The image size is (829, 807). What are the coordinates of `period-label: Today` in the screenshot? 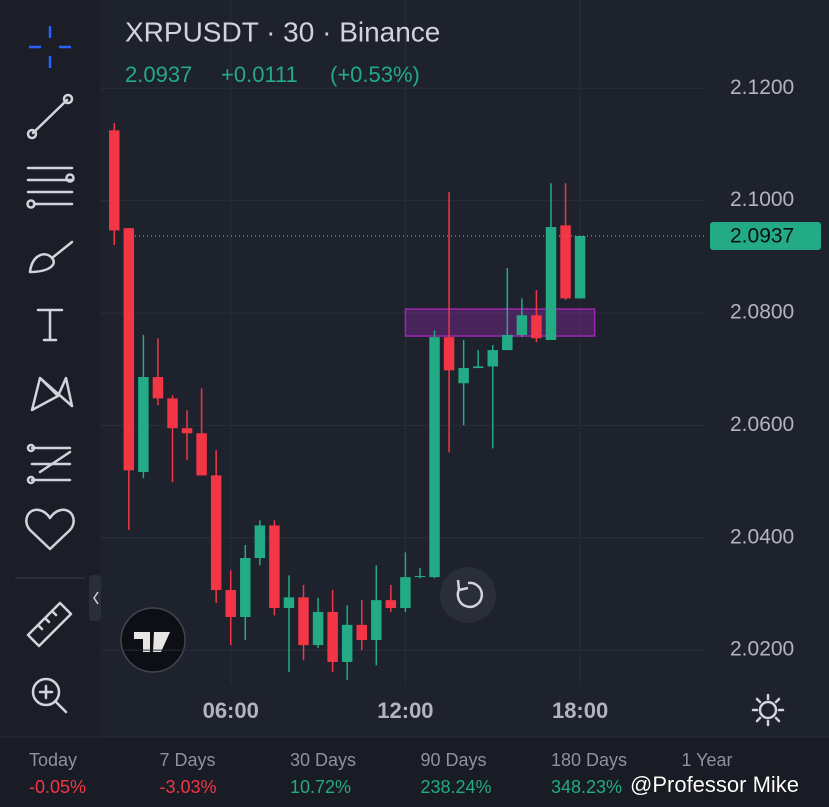 It's located at (53, 760).